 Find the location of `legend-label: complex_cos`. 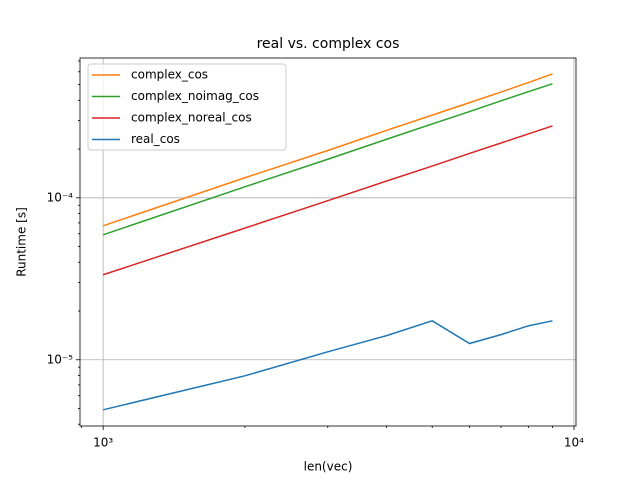

legend-label: complex_cos is located at coordinates (169, 75).